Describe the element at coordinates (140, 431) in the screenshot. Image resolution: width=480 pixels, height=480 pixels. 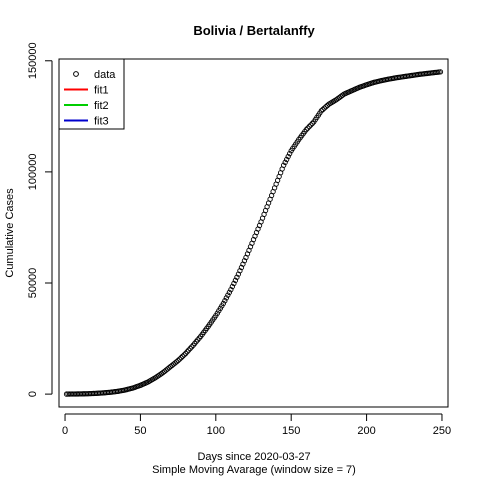
I see `x-tick-label: 50` at that location.